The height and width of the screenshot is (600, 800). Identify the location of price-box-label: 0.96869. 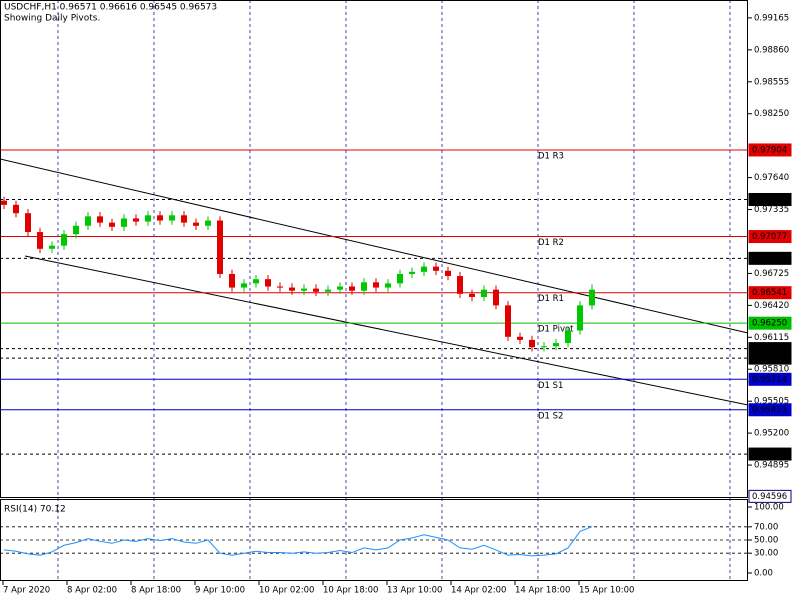
(769, 259).